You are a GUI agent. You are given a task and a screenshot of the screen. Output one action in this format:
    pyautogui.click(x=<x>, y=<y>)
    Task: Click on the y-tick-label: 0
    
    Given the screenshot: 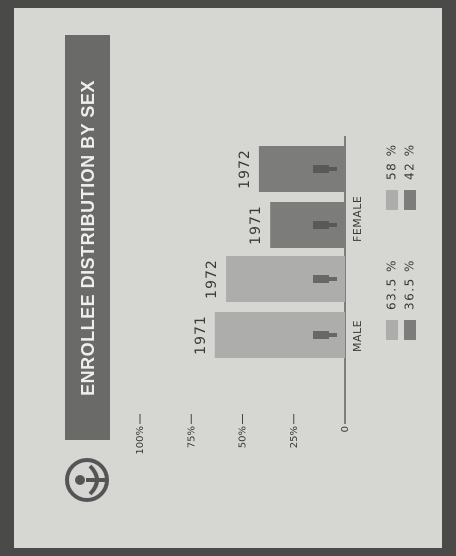 What is the action you would take?
    pyautogui.click(x=345, y=429)
    